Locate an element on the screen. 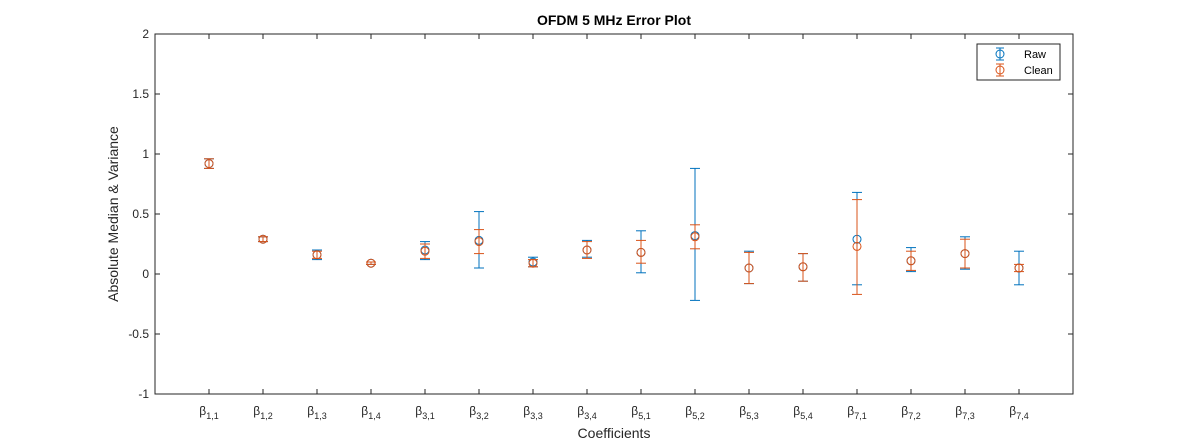 The image size is (1184, 442). x-tick-subscript: 5,1 is located at coordinates (644, 416).